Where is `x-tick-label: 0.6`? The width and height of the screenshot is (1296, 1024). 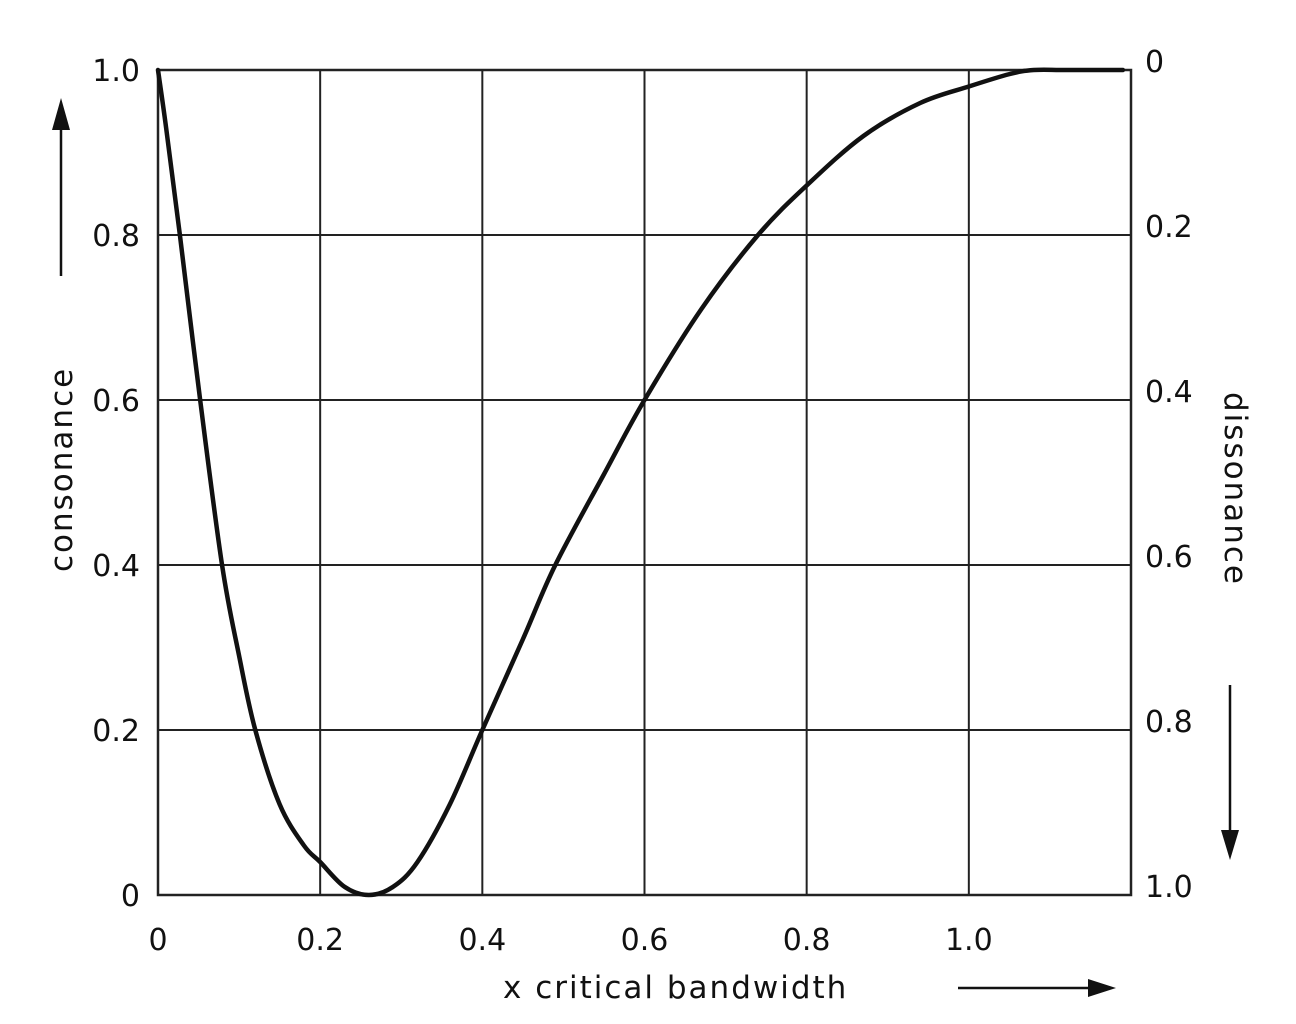 x-tick-label: 0.6 is located at coordinates (645, 940).